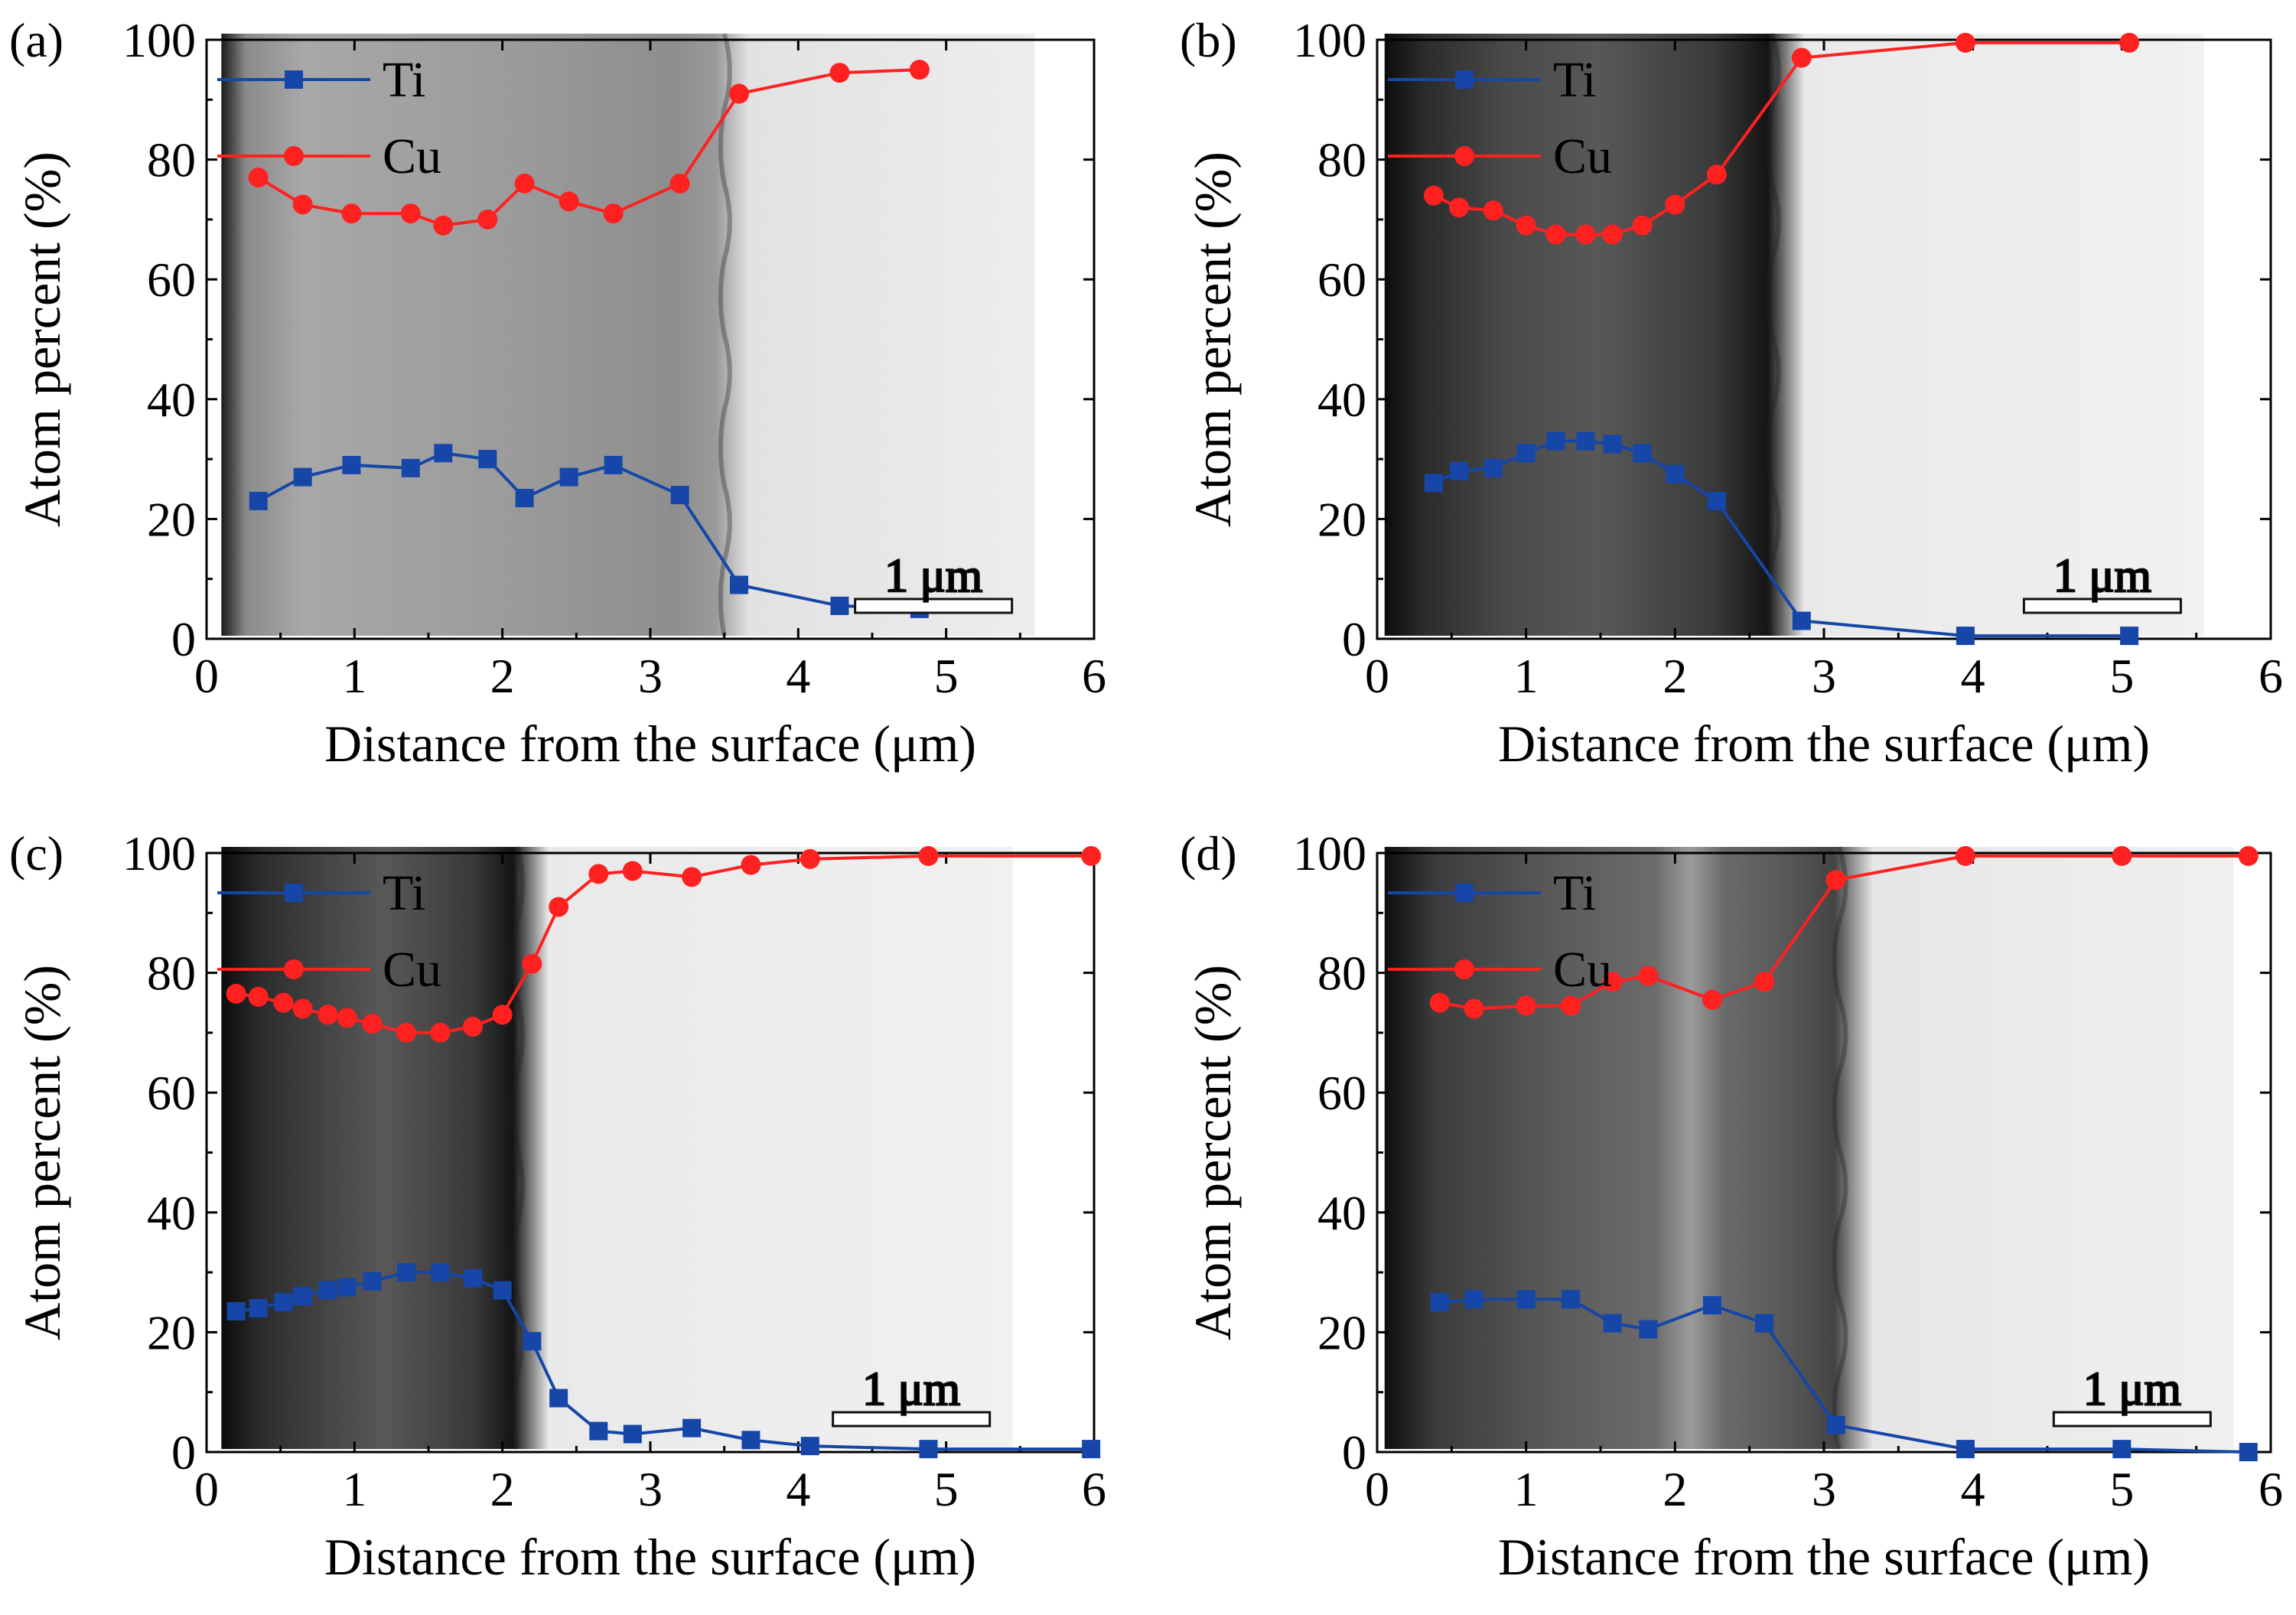 This screenshot has height=1615, width=2296. I want to click on y-tick-label: 0, so click(184, 639).